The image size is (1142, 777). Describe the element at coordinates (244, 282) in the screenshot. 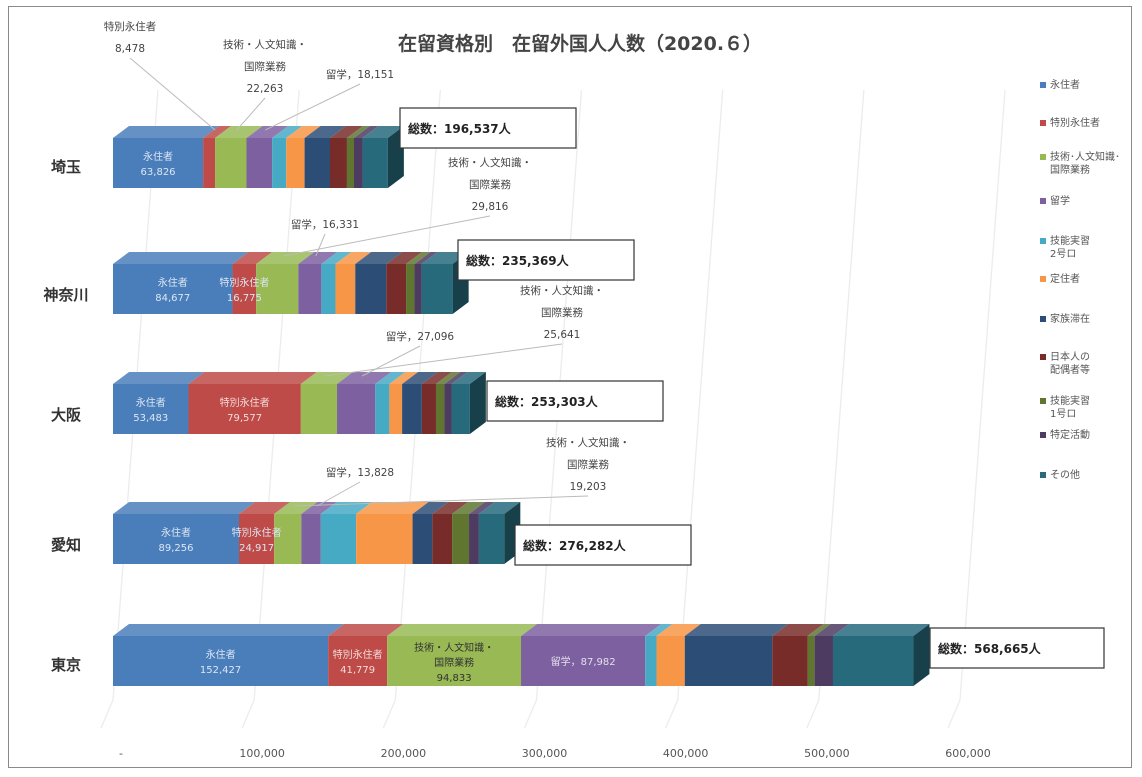

I see `segment-label: 特別永住者` at that location.